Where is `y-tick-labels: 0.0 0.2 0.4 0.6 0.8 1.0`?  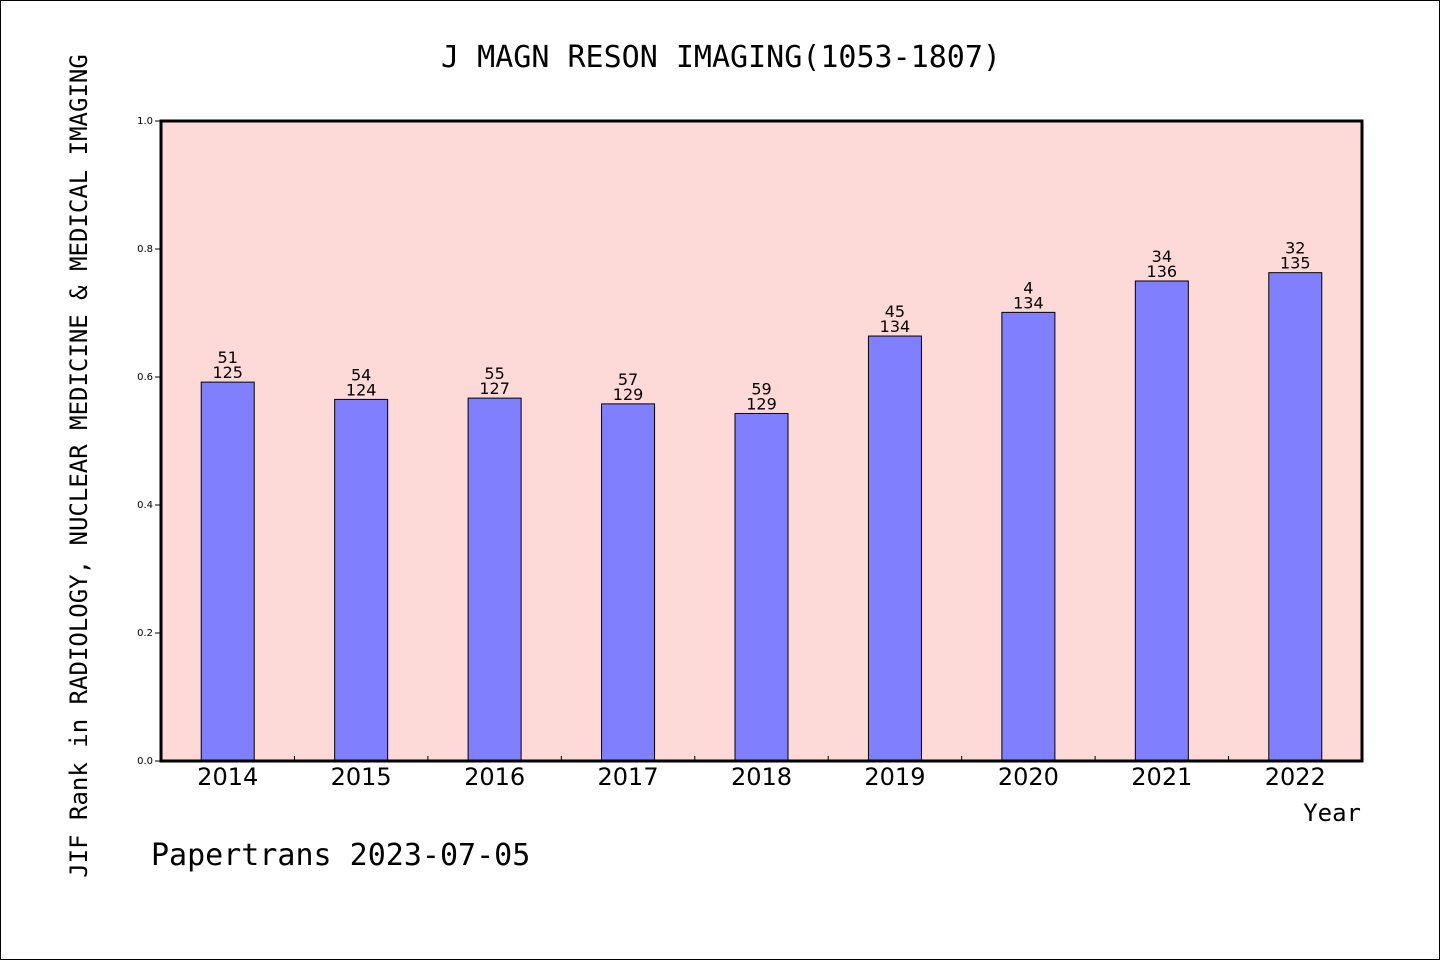 y-tick-labels: 0.0 0.2 0.4 0.6 0.8 1.0 is located at coordinates (145, 441).